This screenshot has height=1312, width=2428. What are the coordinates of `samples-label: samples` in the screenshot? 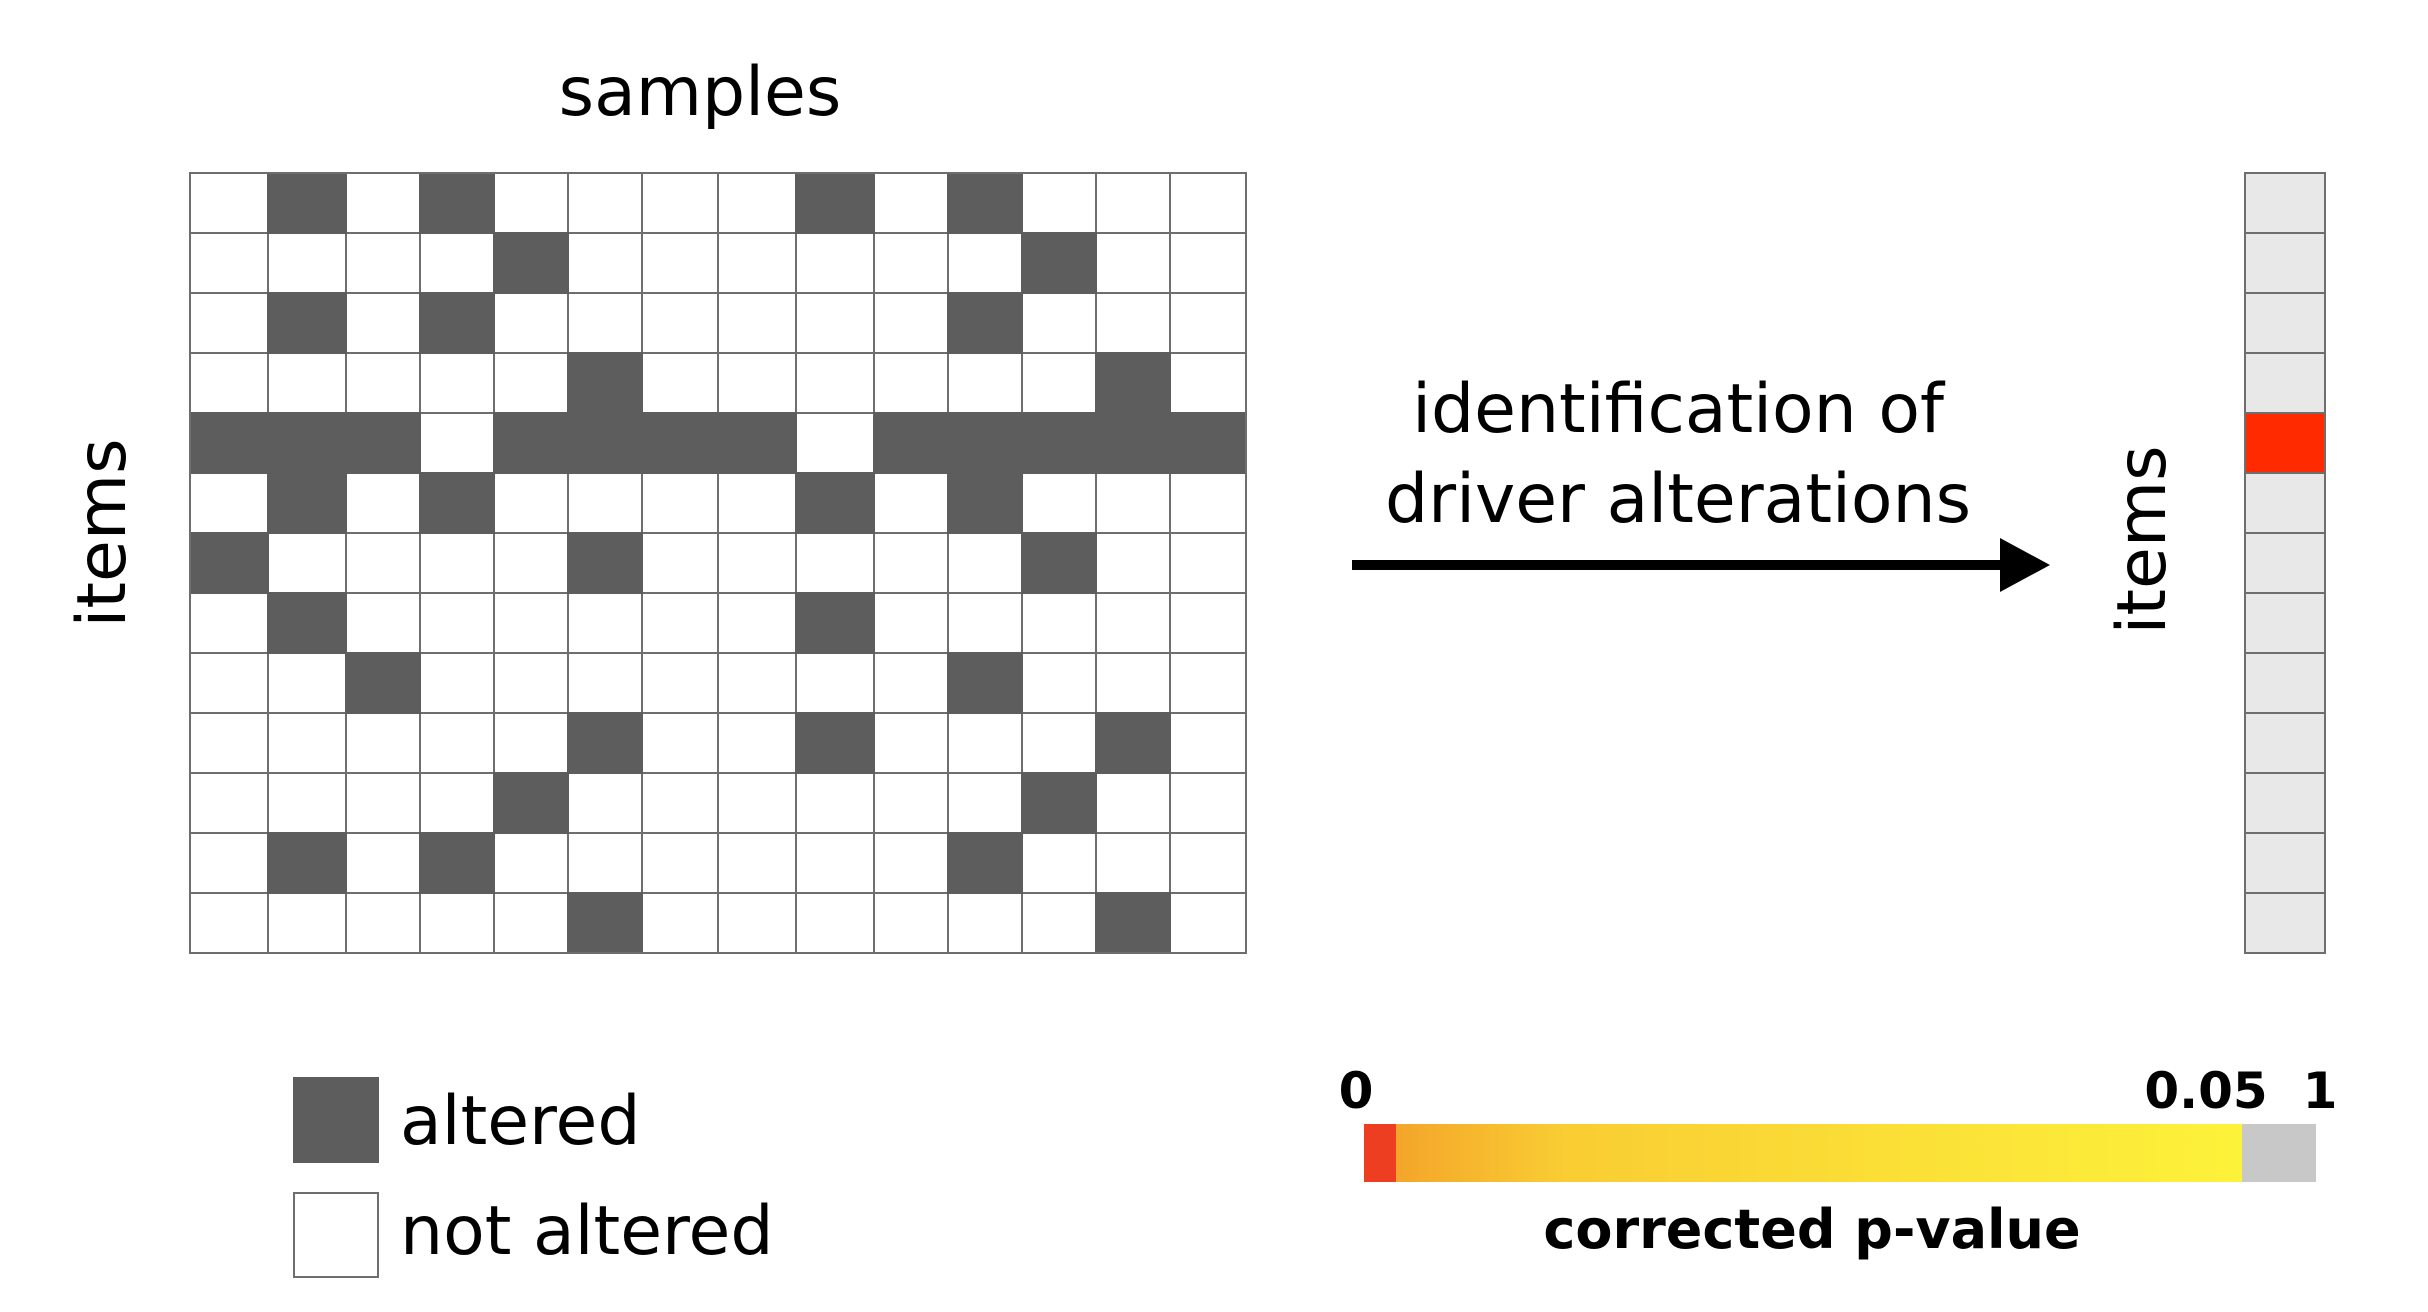 It's located at (700, 92).